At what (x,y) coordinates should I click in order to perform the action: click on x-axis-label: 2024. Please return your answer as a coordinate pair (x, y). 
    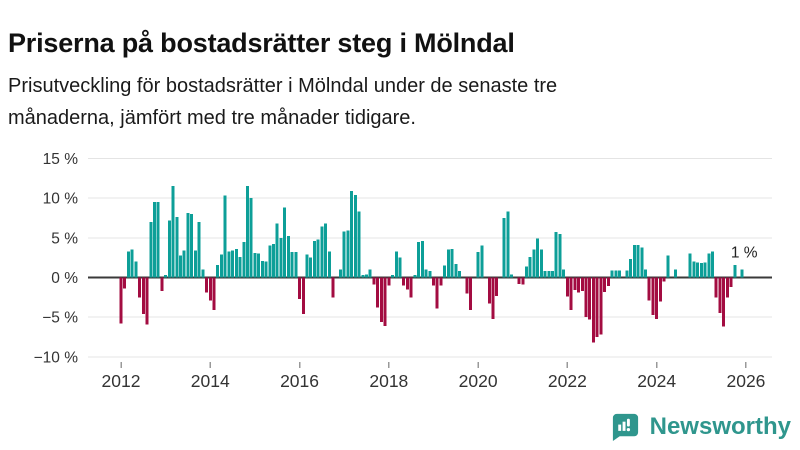
    Looking at the image, I should click on (656, 381).